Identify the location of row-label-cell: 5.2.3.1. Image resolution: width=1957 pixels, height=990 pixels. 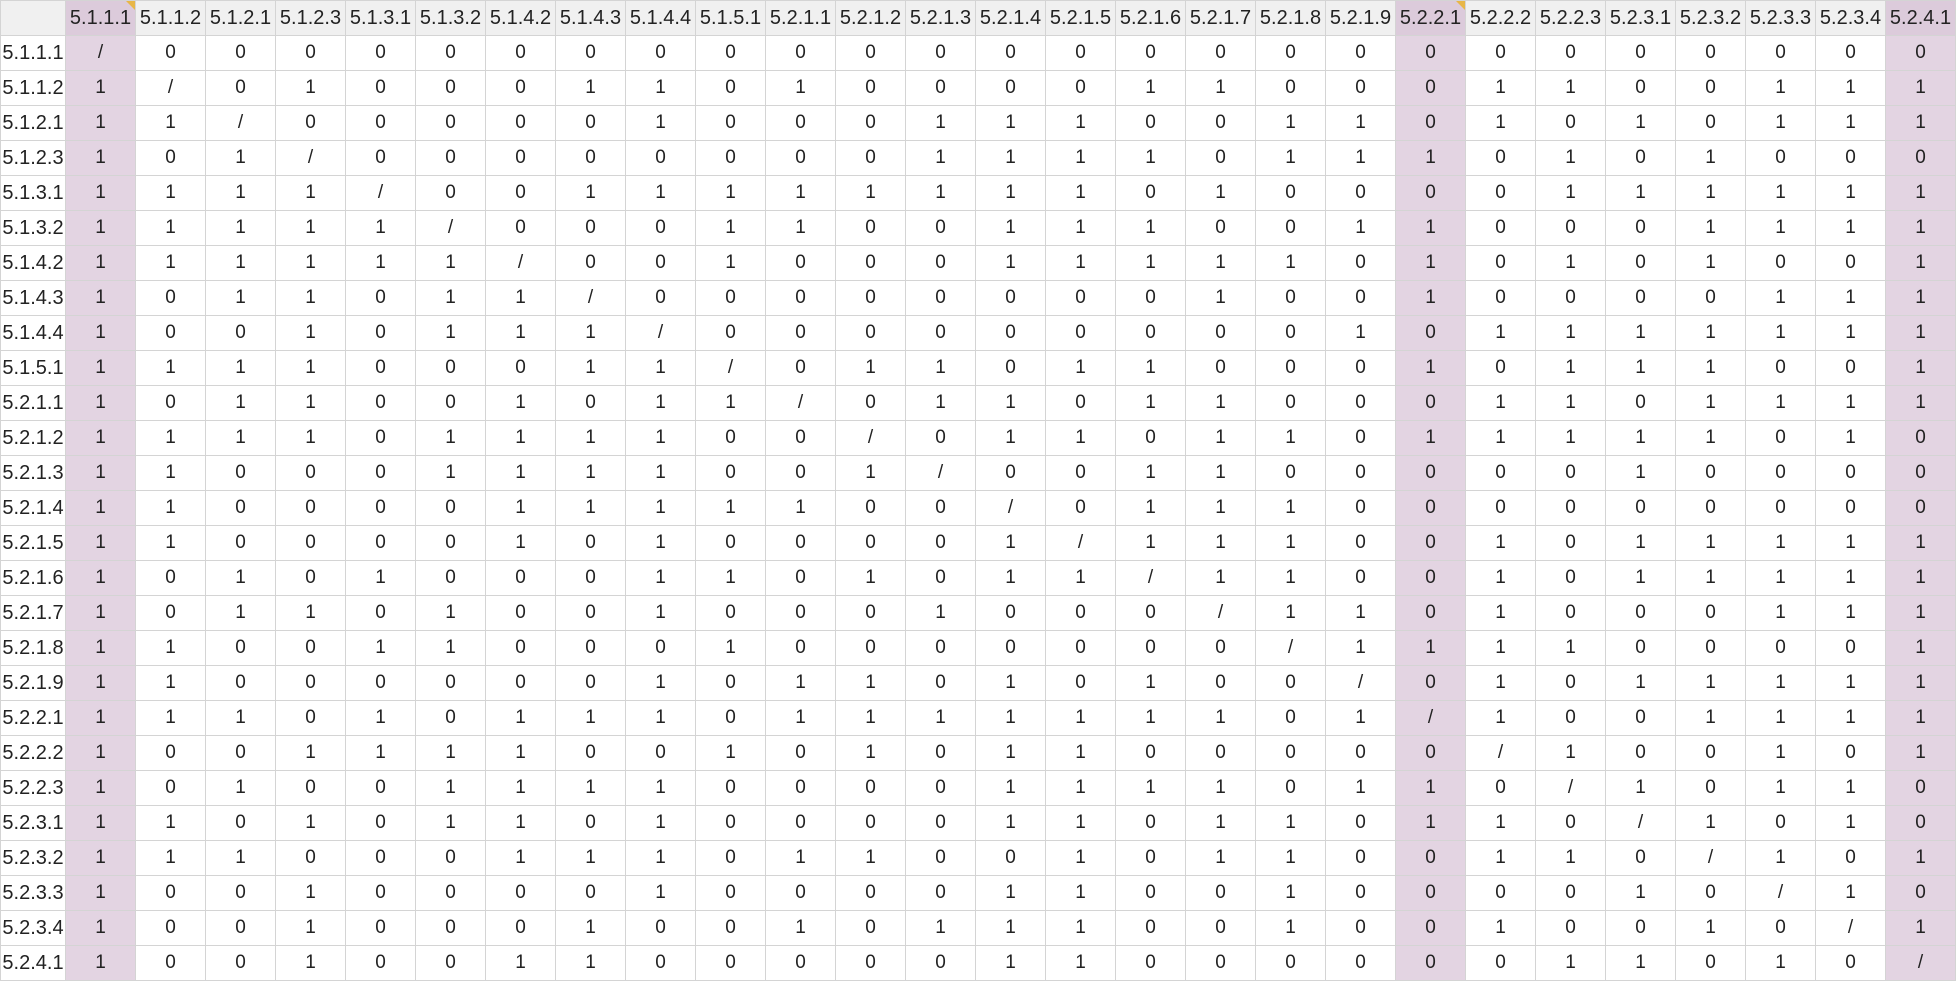
(33, 823).